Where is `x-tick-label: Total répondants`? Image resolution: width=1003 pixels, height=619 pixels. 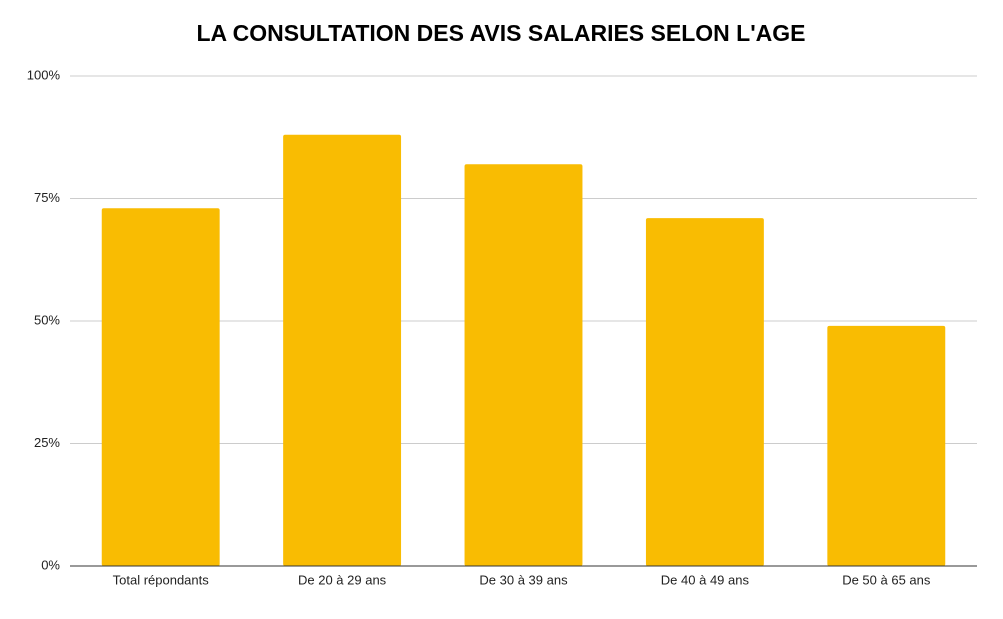 x-tick-label: Total répondants is located at coordinates (161, 579).